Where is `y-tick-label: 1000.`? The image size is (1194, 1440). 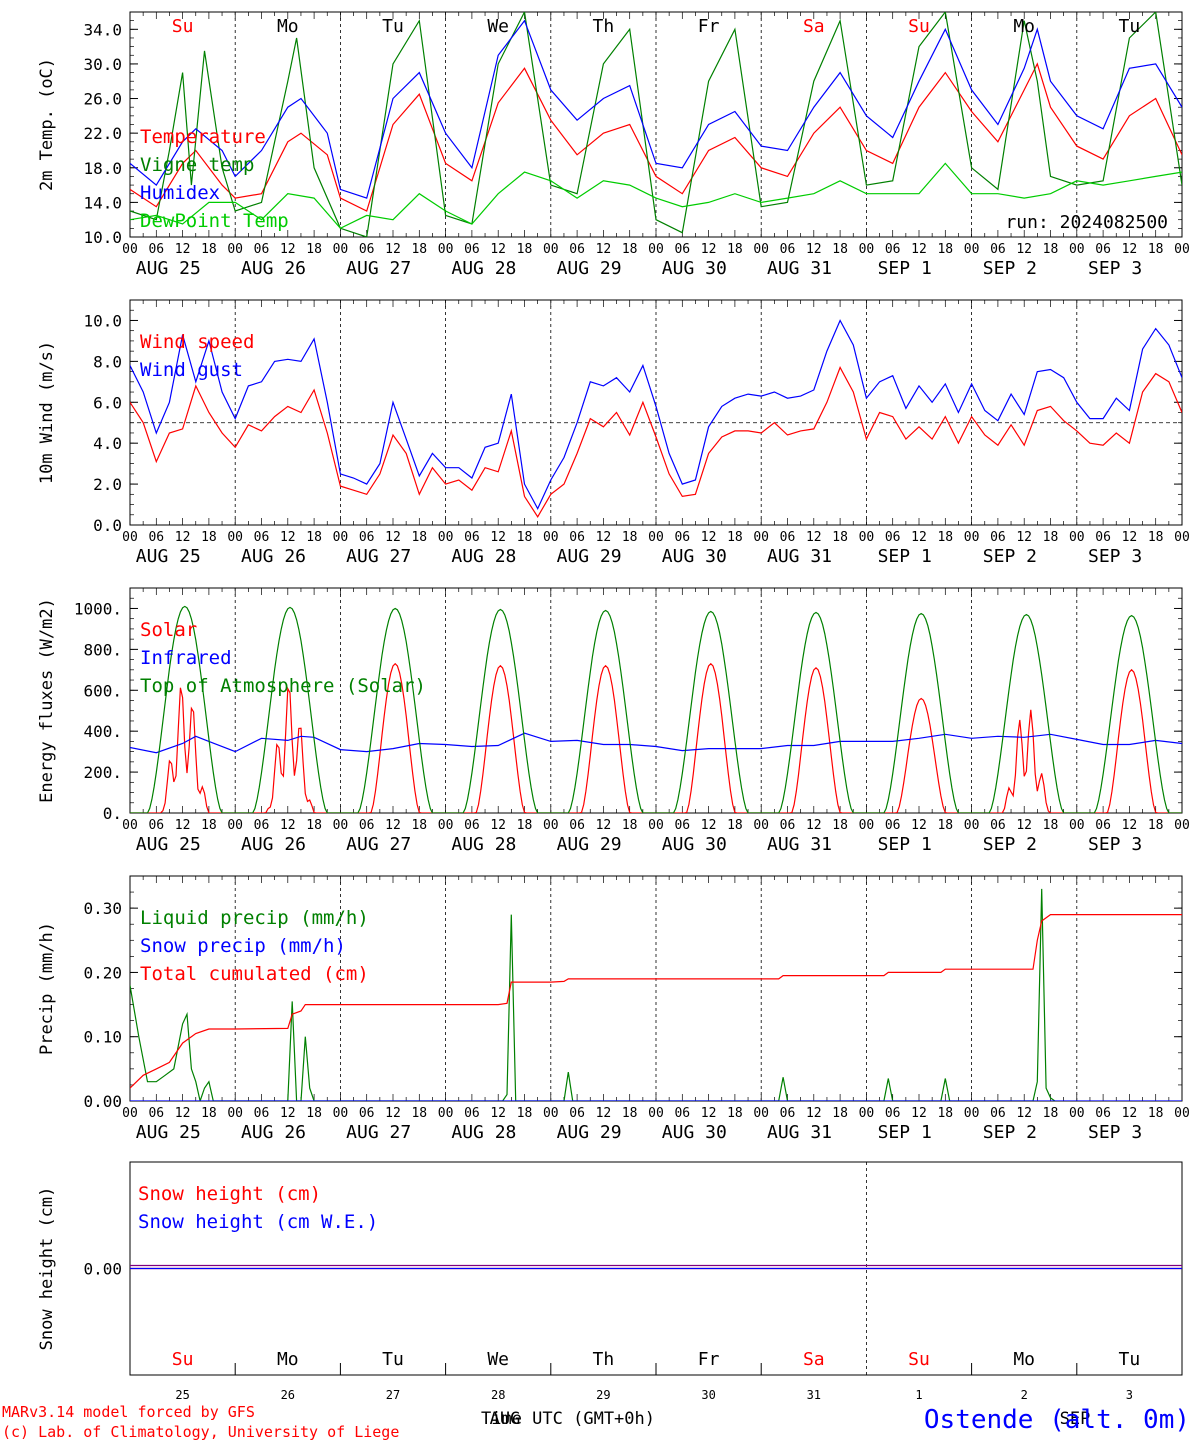
y-tick-label: 1000. is located at coordinates (98, 608).